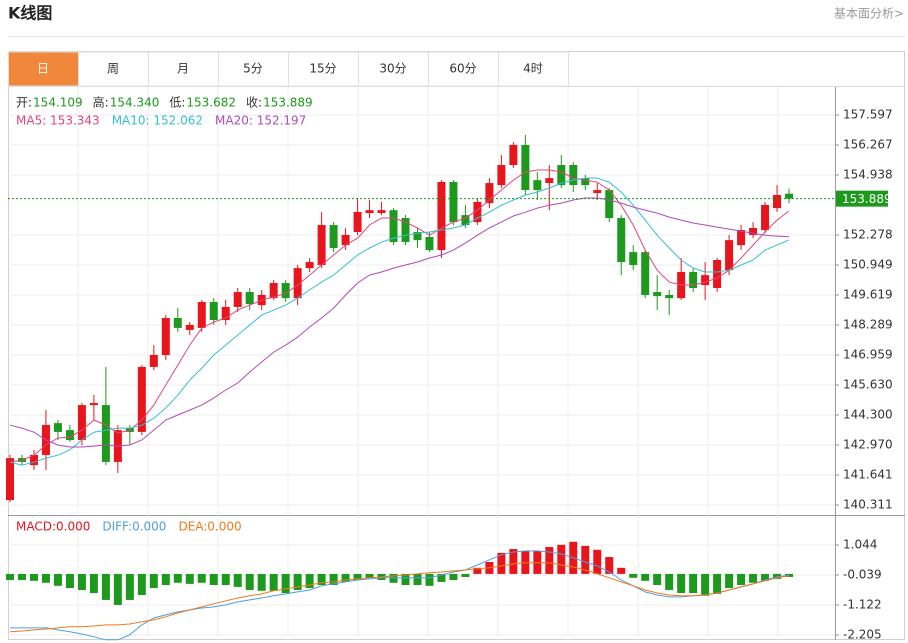  Describe the element at coordinates (868, 145) in the screenshot. I see `y-tick-label: 156.267` at that location.